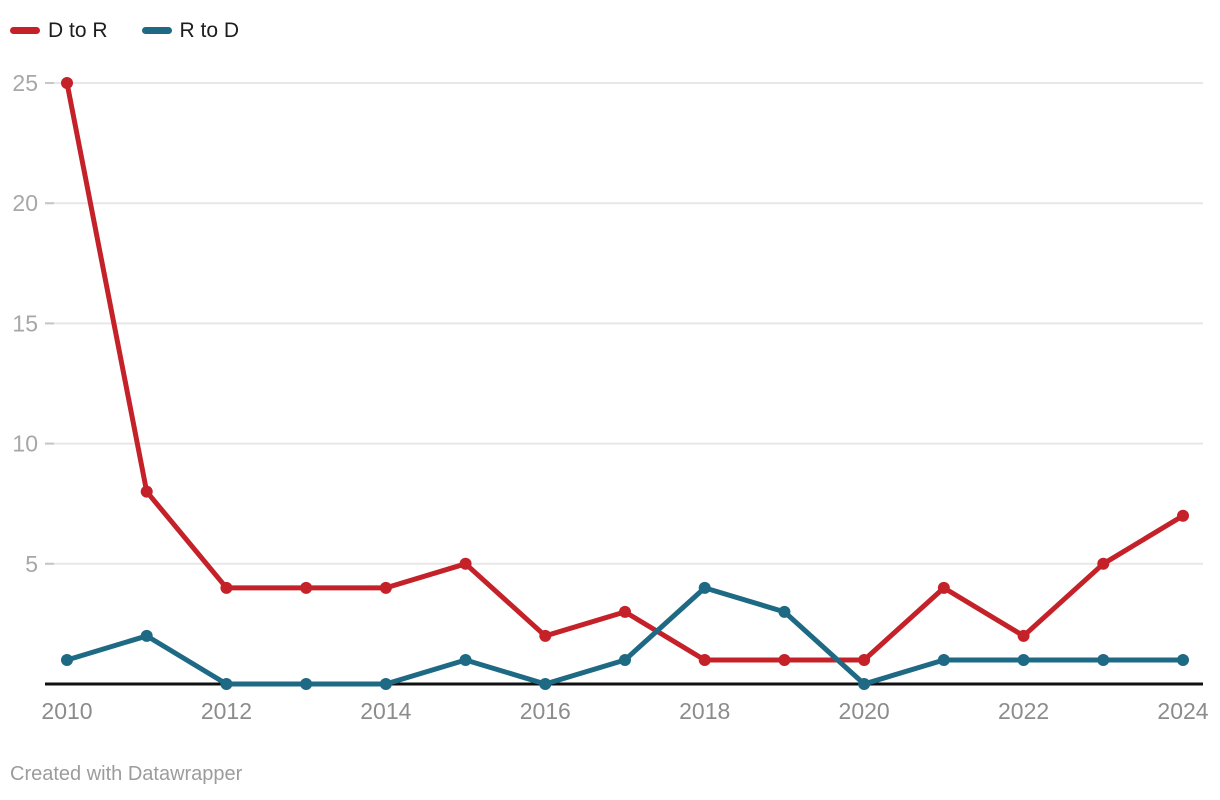  Describe the element at coordinates (1183, 659) in the screenshot. I see `data-point-r-to-d-2024` at that location.